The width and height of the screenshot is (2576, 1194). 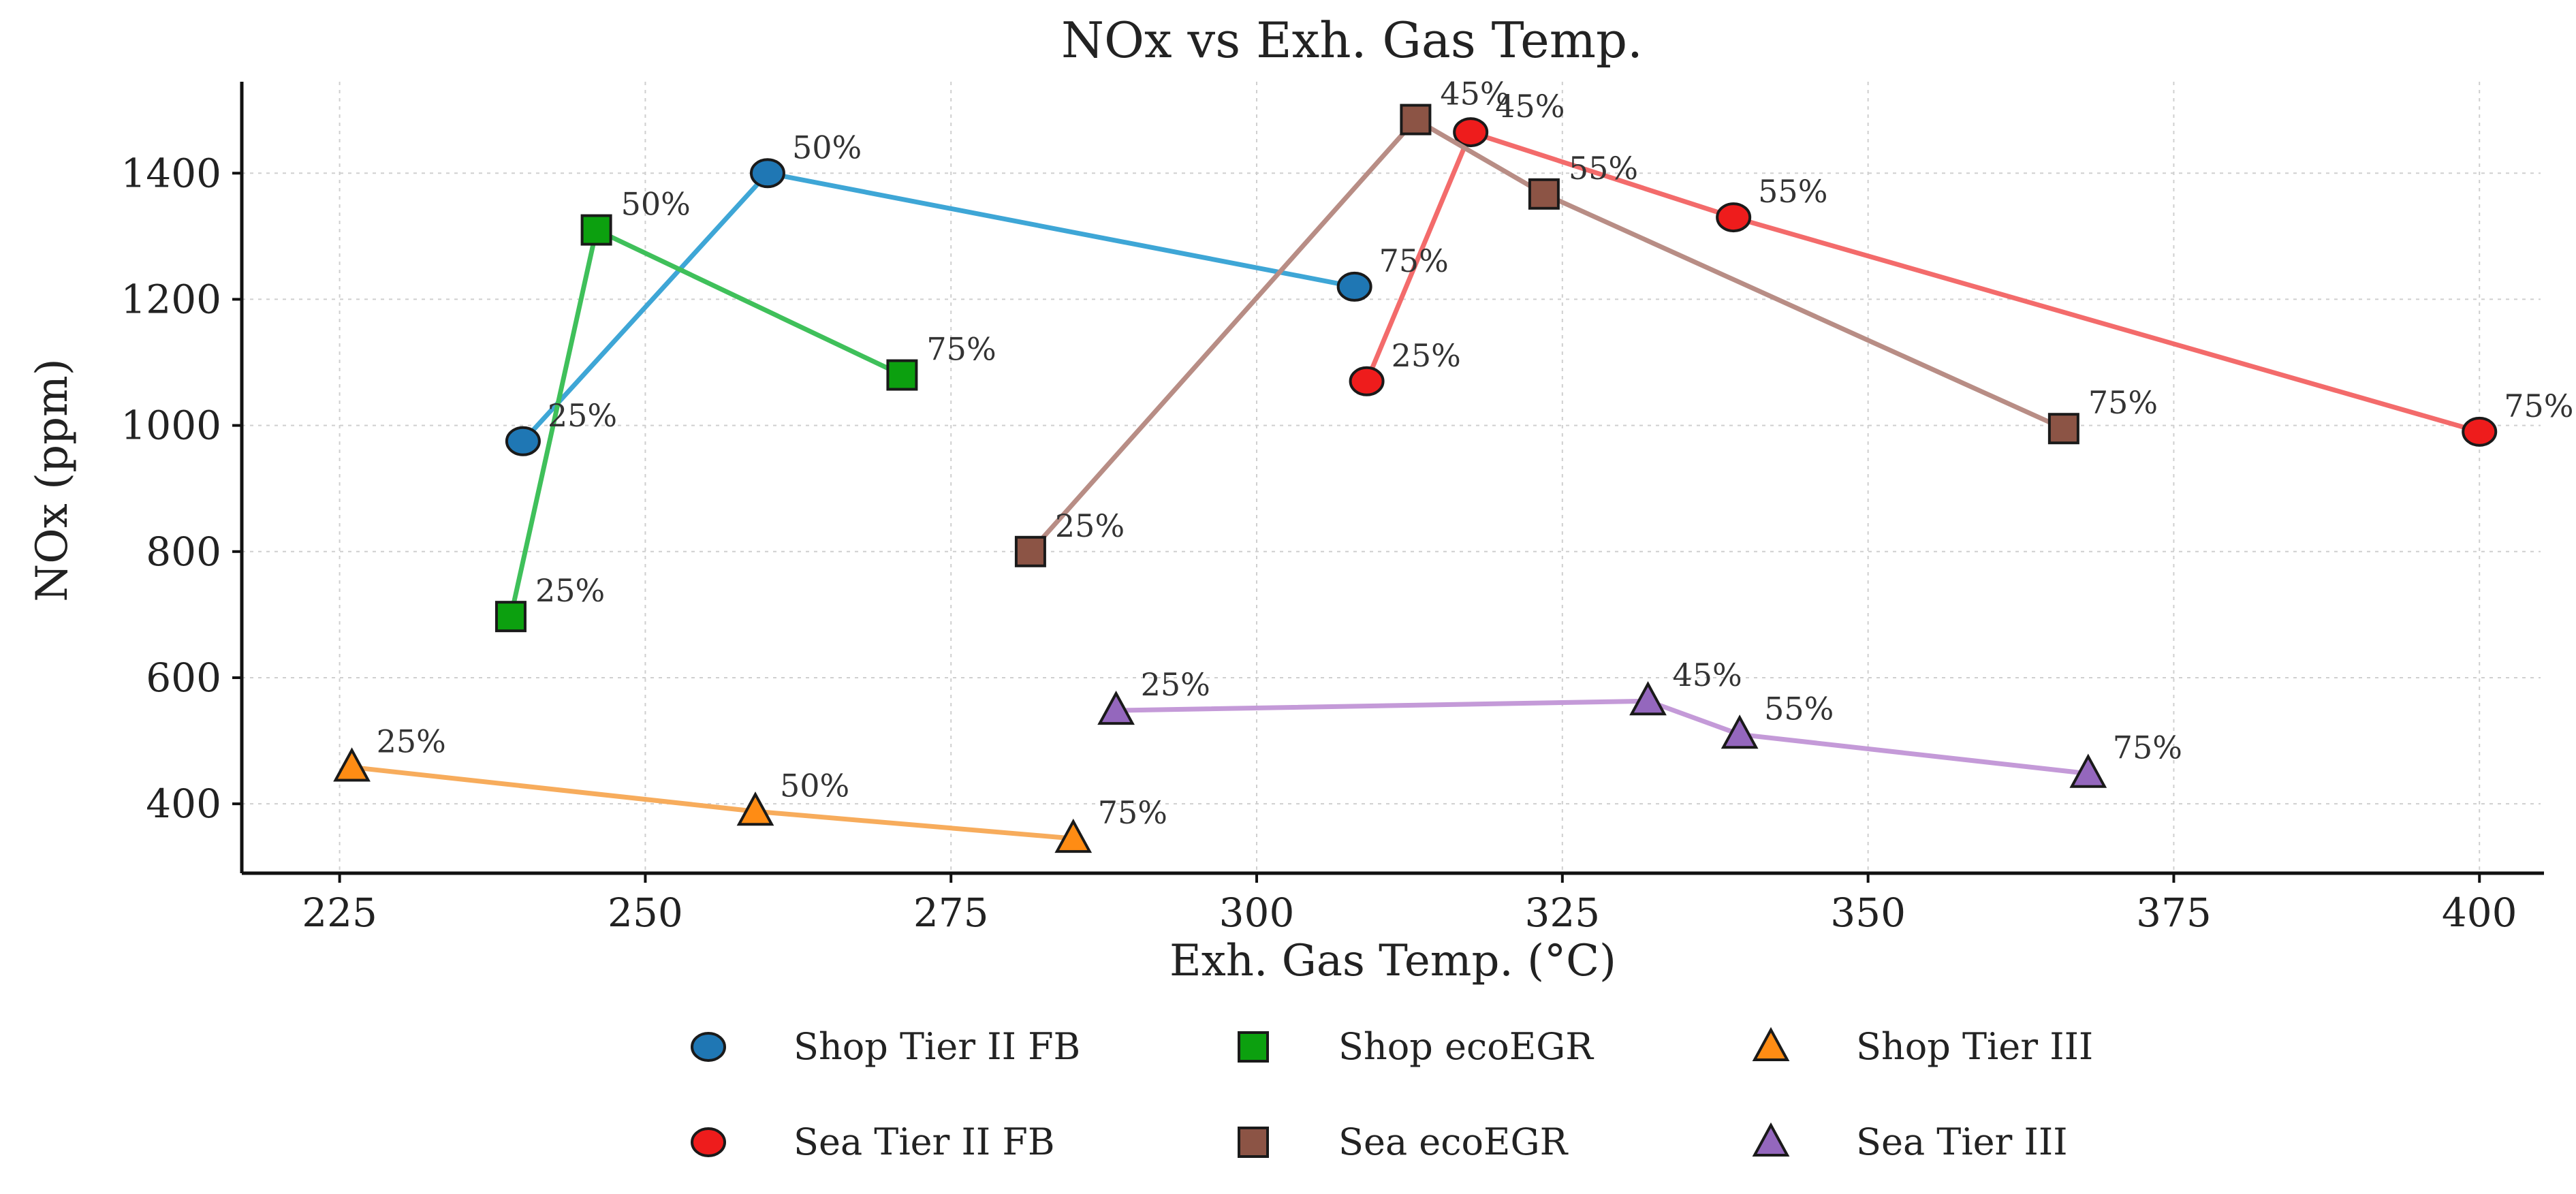 I want to click on x-tick-label: 400, so click(x=2479, y=913).